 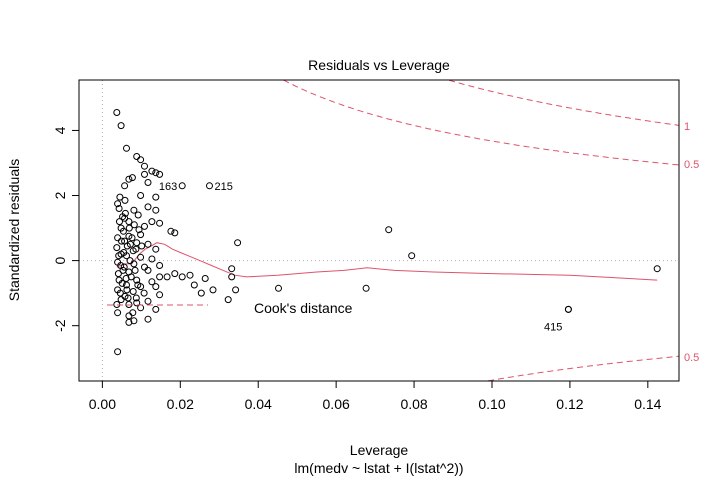 What do you see at coordinates (564, 102) in the screenshot?
I see `cooks-contour-1-upper` at bounding box center [564, 102].